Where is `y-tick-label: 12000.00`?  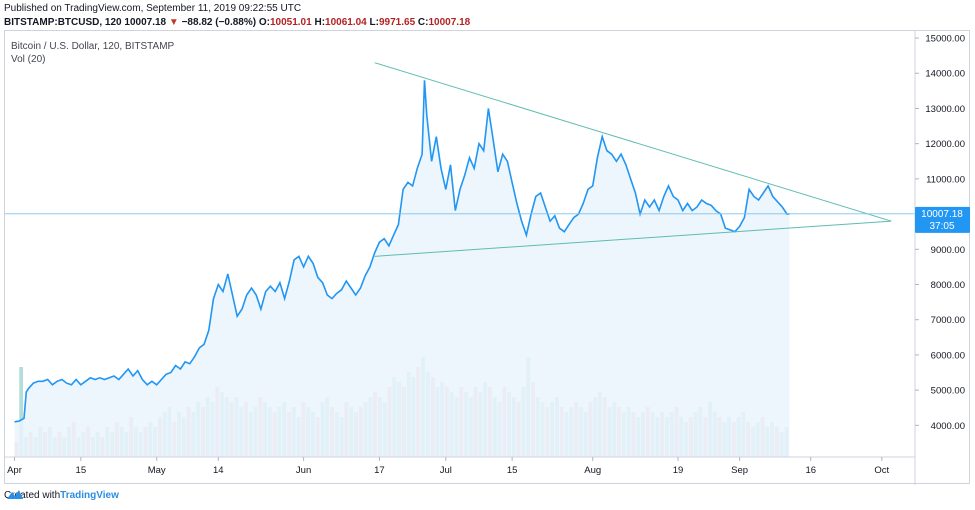 y-tick-label: 12000.00 is located at coordinates (945, 144).